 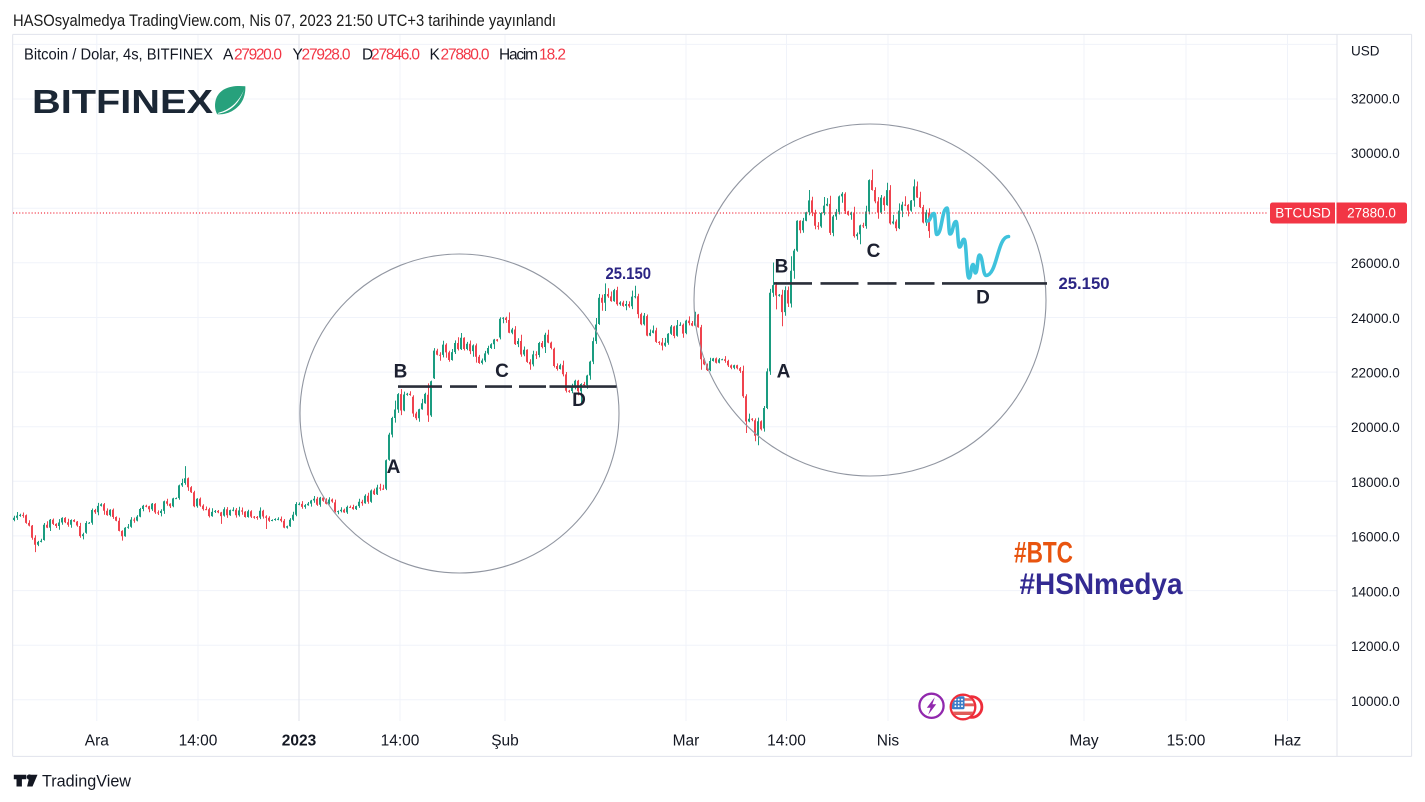 What do you see at coordinates (258, 55) in the screenshot?
I see `svg-text: 27920.0` at bounding box center [258, 55].